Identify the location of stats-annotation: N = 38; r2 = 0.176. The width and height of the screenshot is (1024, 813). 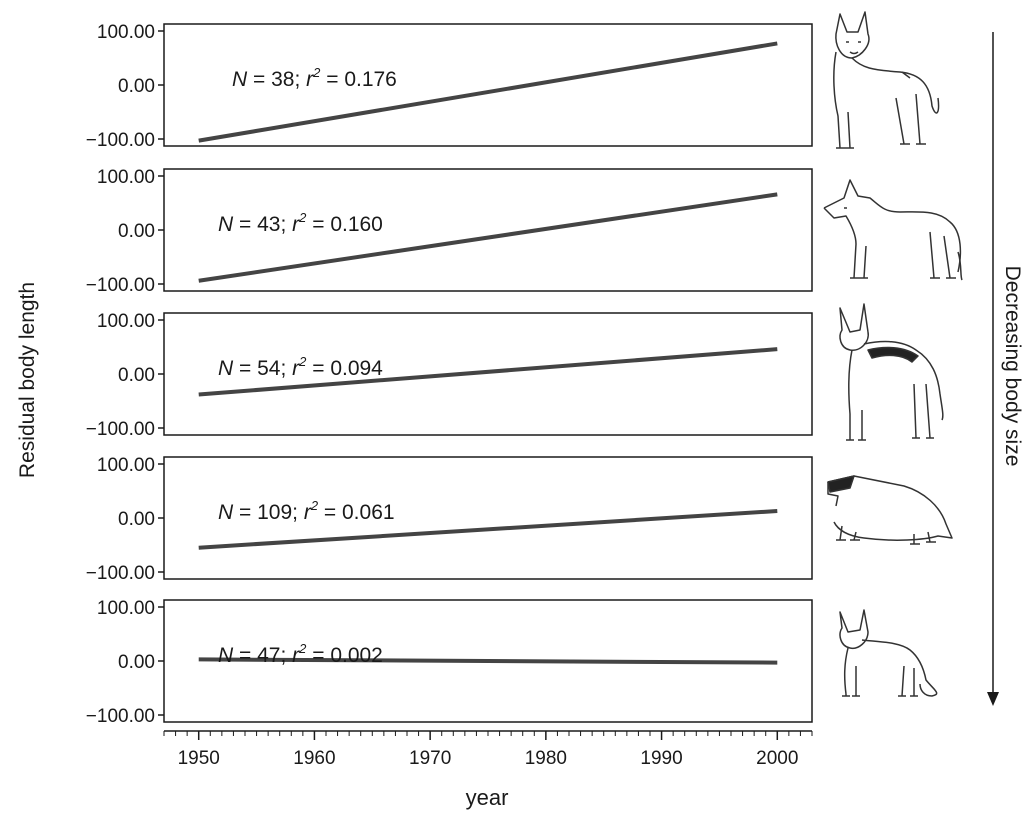
(314, 78).